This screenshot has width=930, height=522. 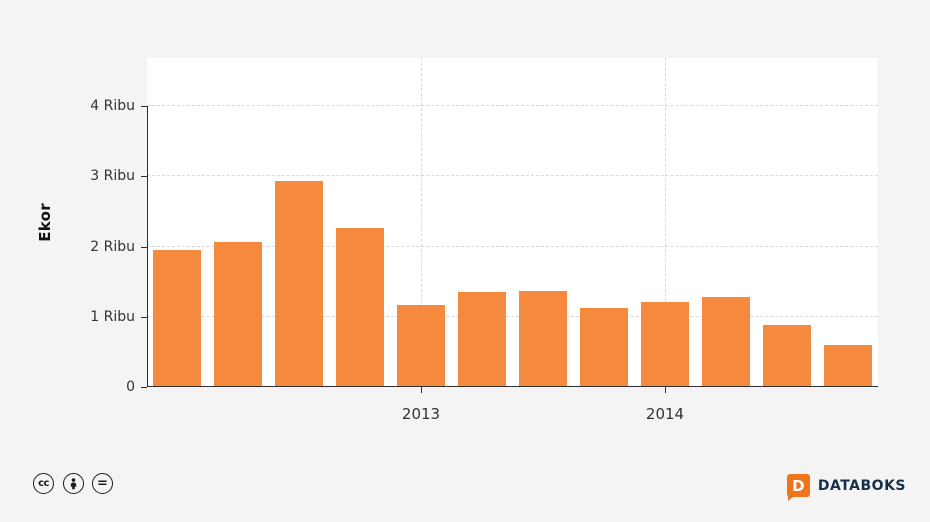 What do you see at coordinates (861, 485) in the screenshot?
I see `brand-name: DATABOKS` at bounding box center [861, 485].